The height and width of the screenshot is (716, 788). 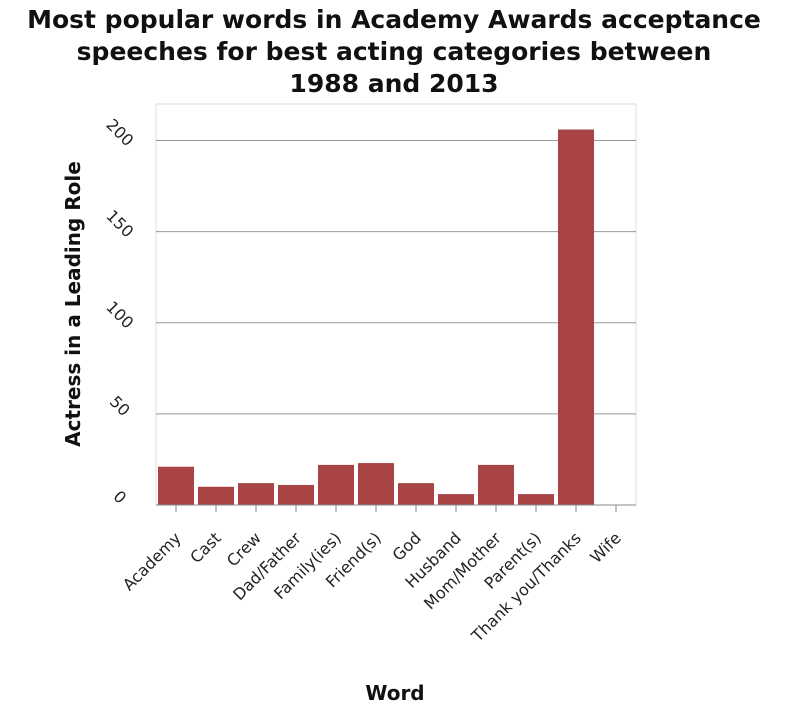 I want to click on x-tick-label: Wife, so click(x=605, y=547).